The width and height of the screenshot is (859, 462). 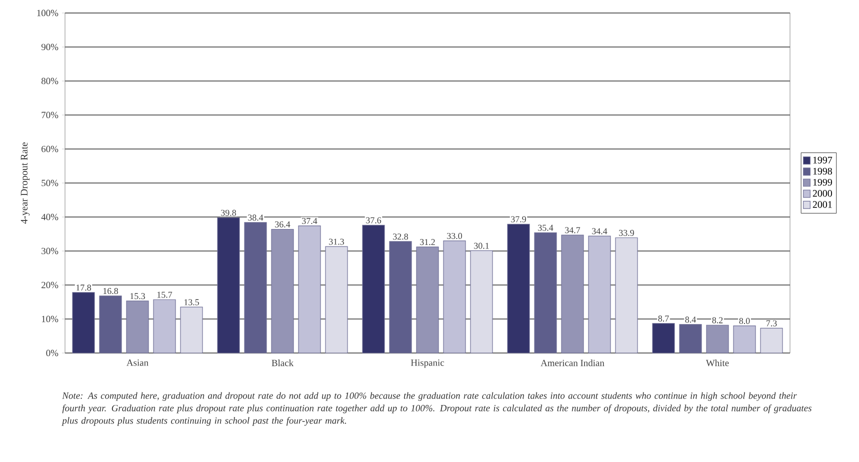 What do you see at coordinates (50, 251) in the screenshot?
I see `y-tick-label: 30%` at bounding box center [50, 251].